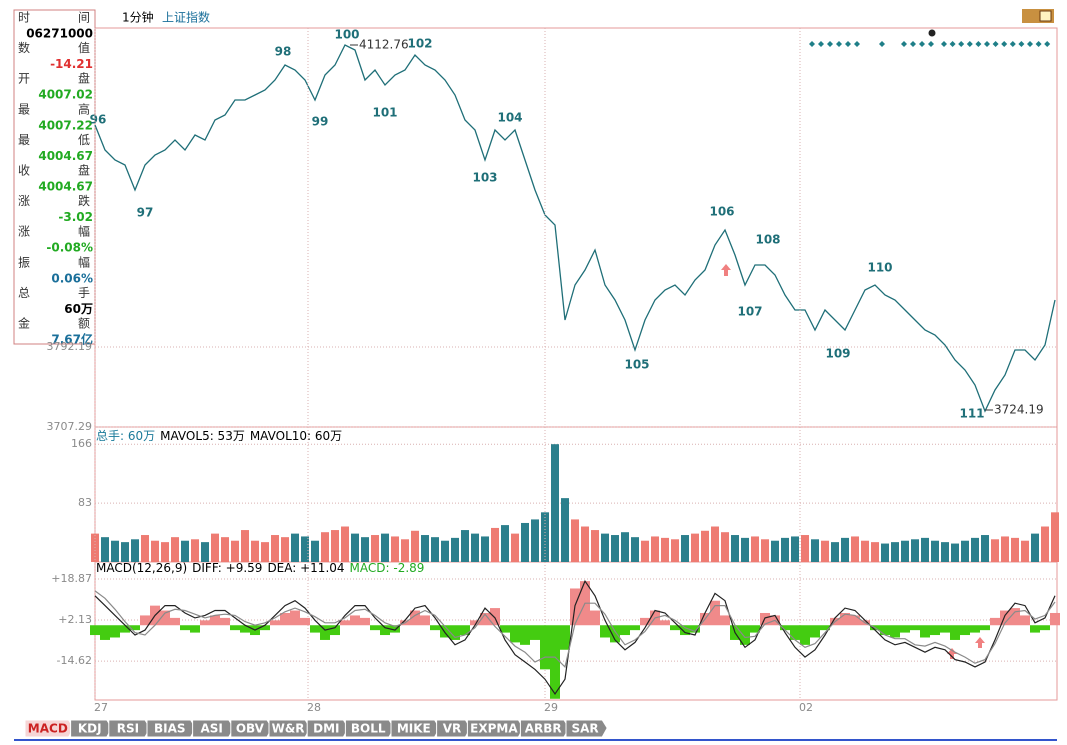 The image size is (1067, 745). Describe the element at coordinates (138, 17) in the screenshot. I see `period: 1分钟` at that location.